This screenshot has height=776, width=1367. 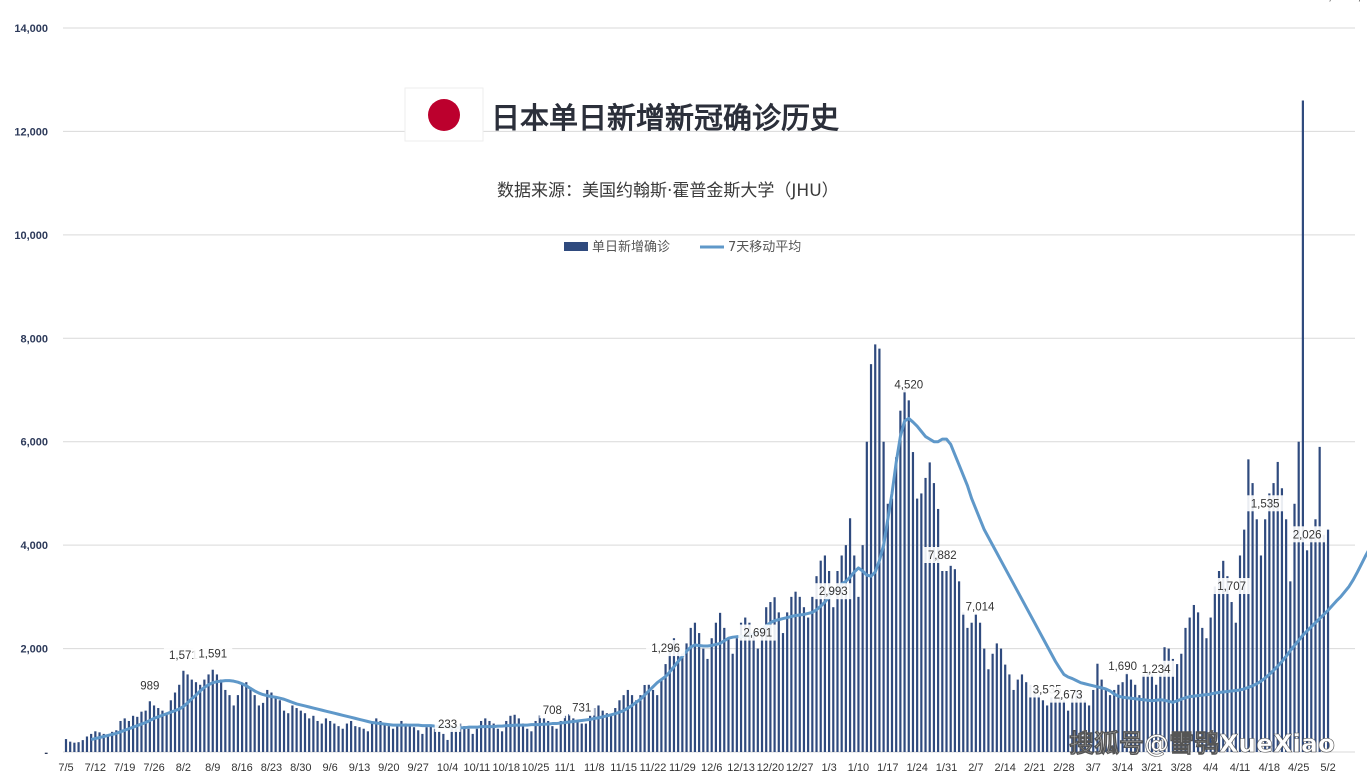 What do you see at coordinates (887, 768) in the screenshot?
I see `x-tick-label: 1/17` at bounding box center [887, 768].